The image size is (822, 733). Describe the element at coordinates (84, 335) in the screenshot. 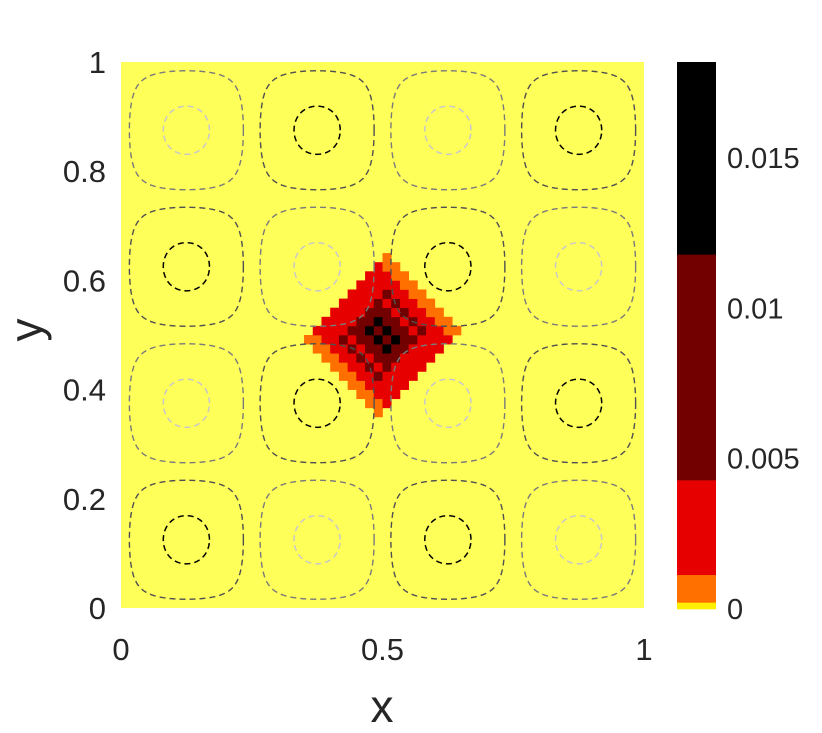

I see `y-tick-labels: 0 0.2 0.4 0.6 0.8 1` at that location.